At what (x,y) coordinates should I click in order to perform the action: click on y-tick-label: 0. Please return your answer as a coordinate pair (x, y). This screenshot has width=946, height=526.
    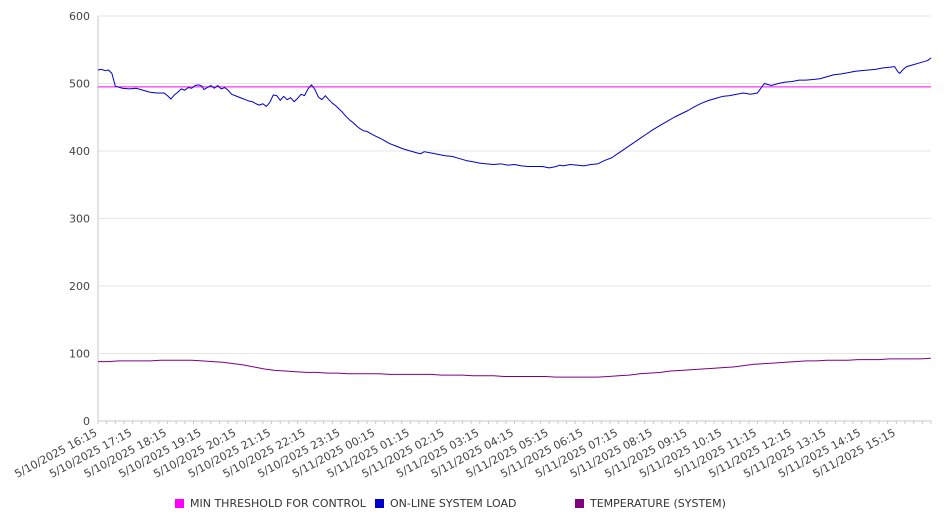
    Looking at the image, I should click on (86, 421).